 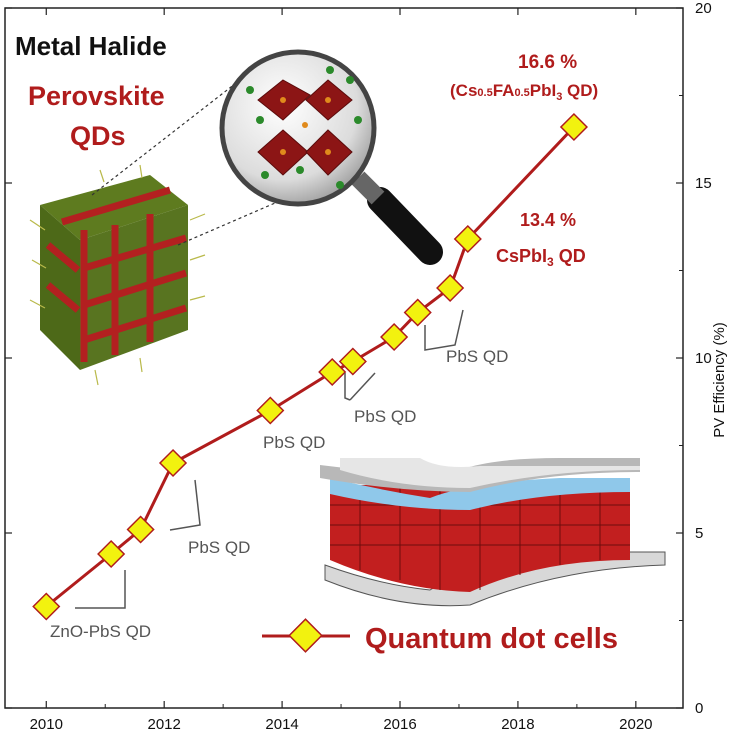 I want to click on pbs-label-1: PbS QD, so click(x=219, y=547).